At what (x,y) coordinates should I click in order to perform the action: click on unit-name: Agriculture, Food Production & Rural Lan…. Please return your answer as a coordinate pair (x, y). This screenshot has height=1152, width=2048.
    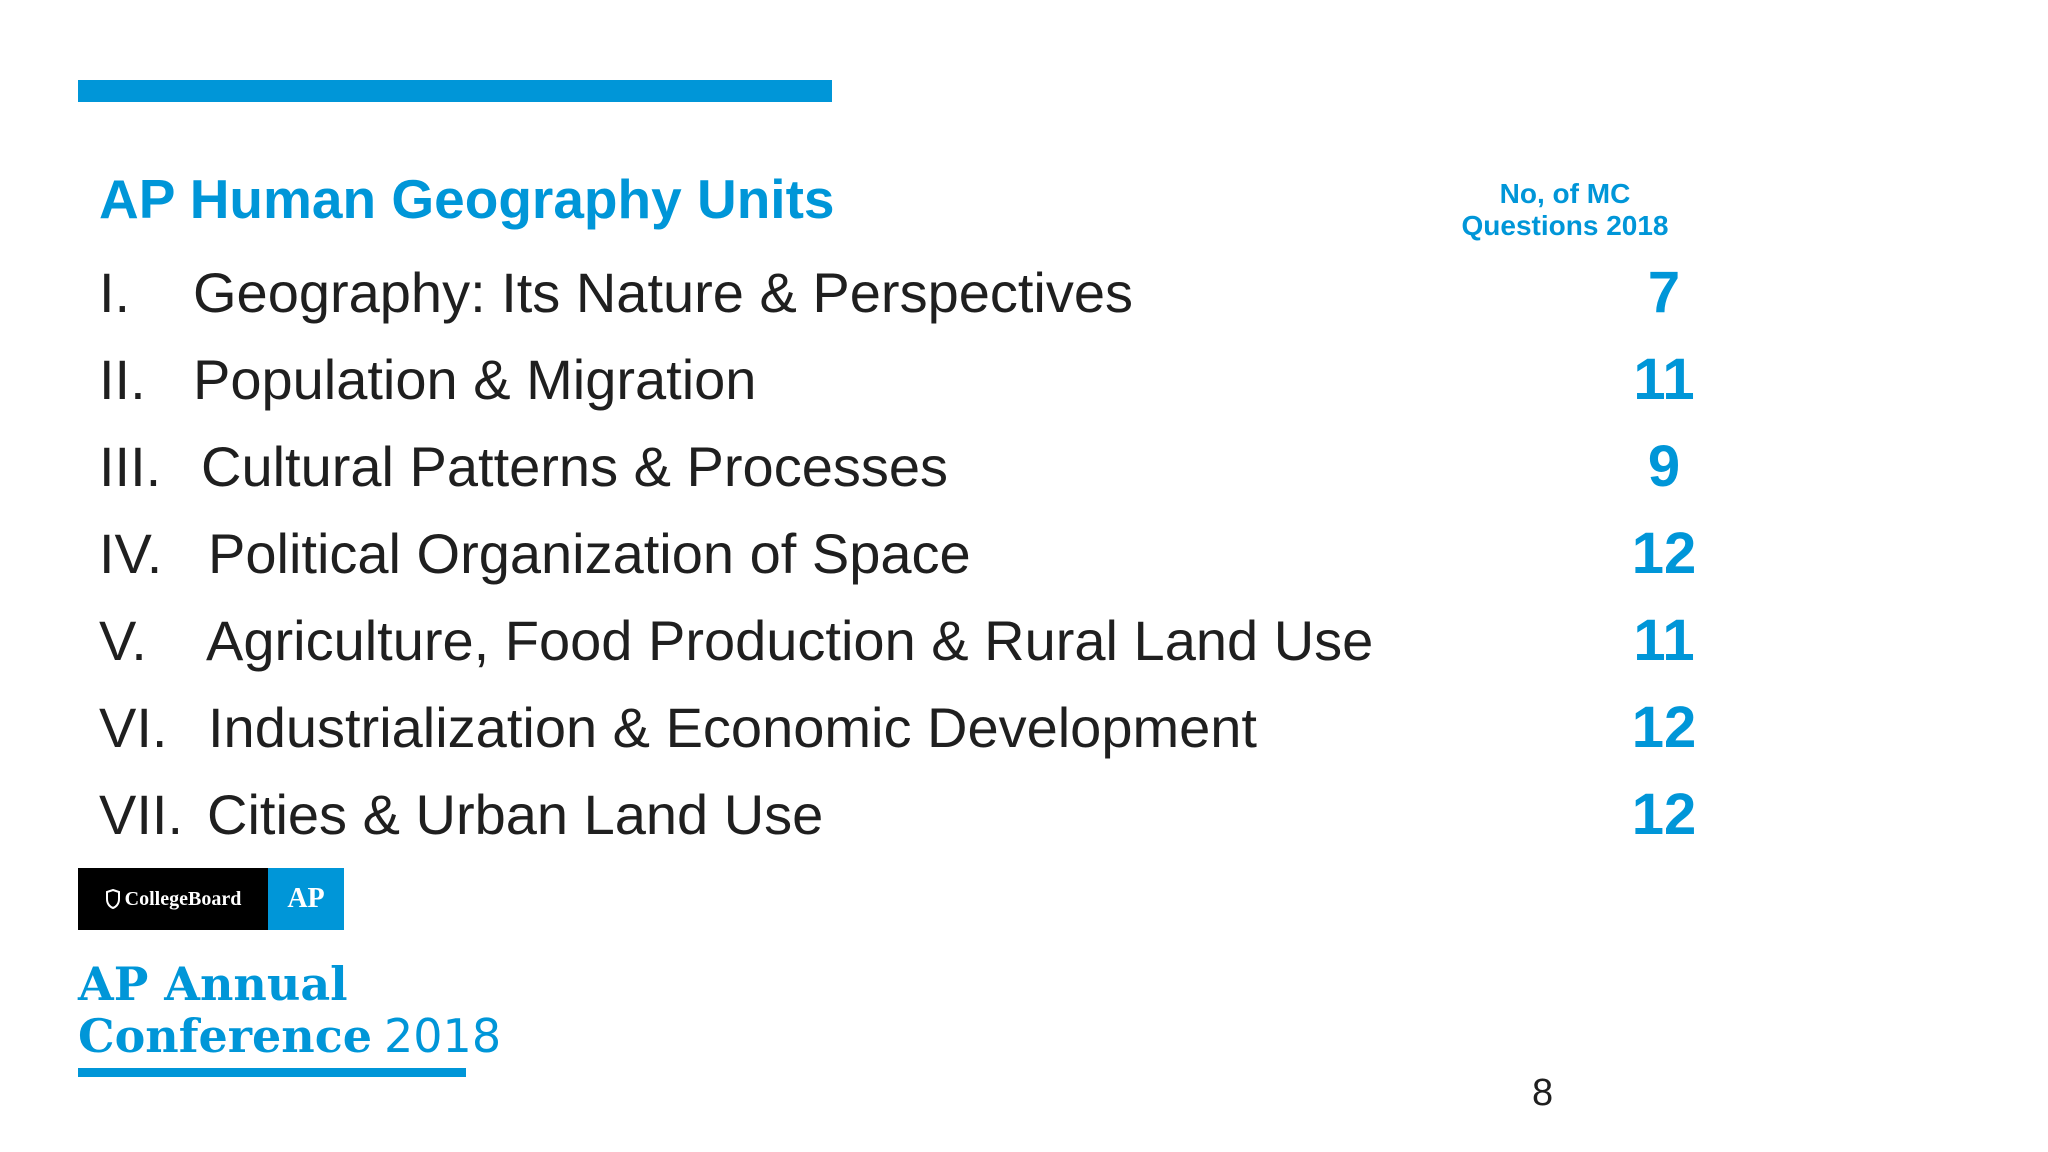
    Looking at the image, I should click on (790, 640).